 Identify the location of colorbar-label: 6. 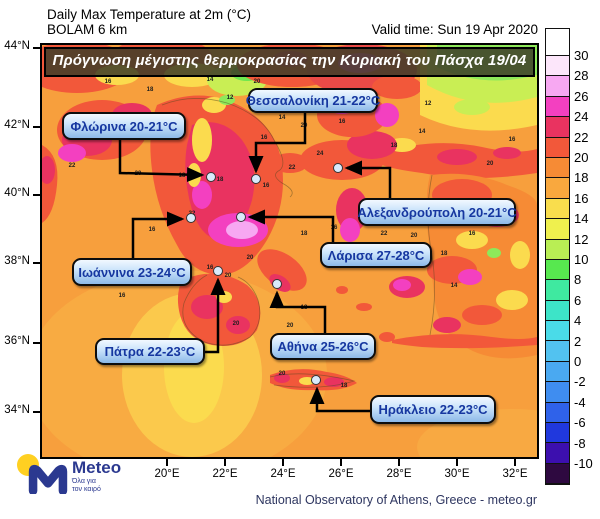
(578, 300).